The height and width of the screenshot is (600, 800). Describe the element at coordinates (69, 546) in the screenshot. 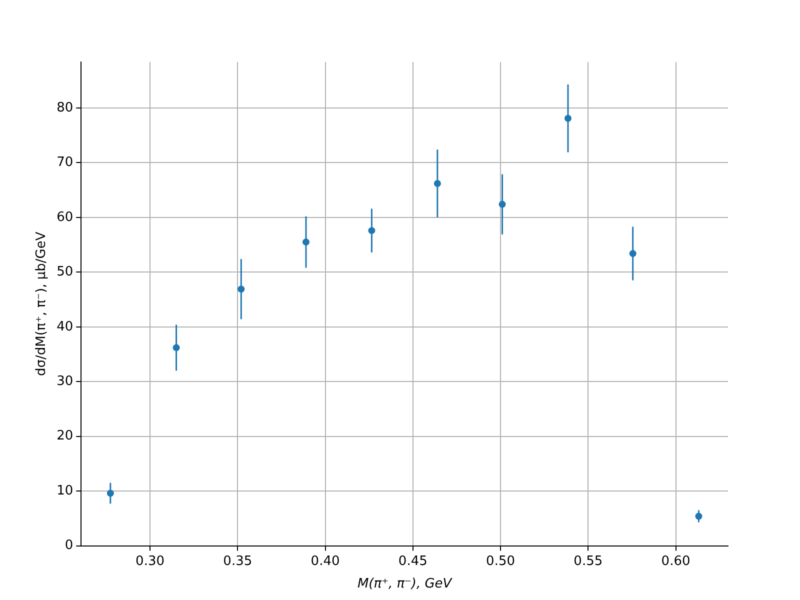

I see `y-tick-label: 0` at that location.